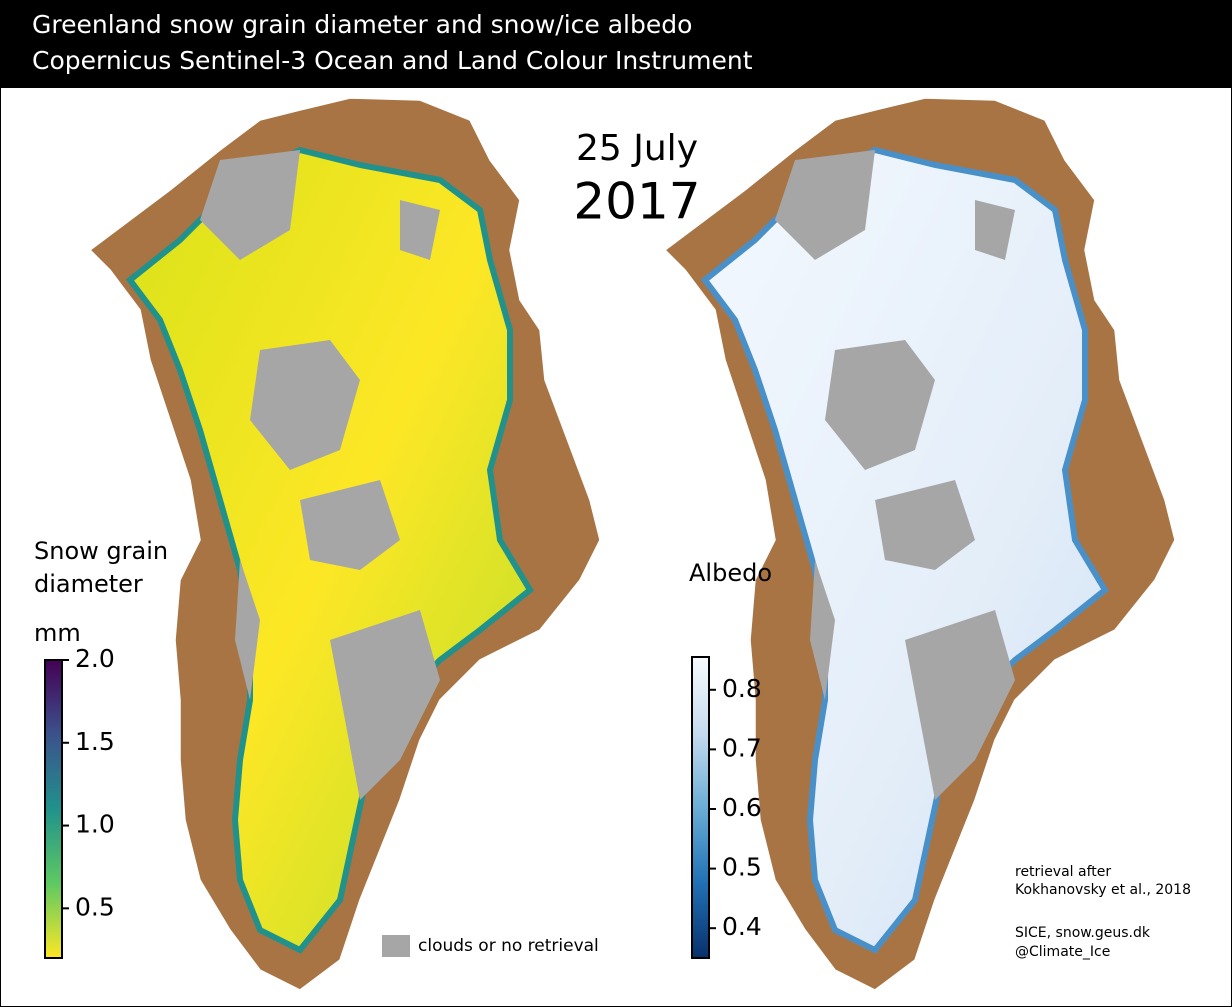 Image resolution: width=1232 pixels, height=1007 pixels. Describe the element at coordinates (1103, 890) in the screenshot. I see `credit: Kokhanovsky et al., 2018` at that location.